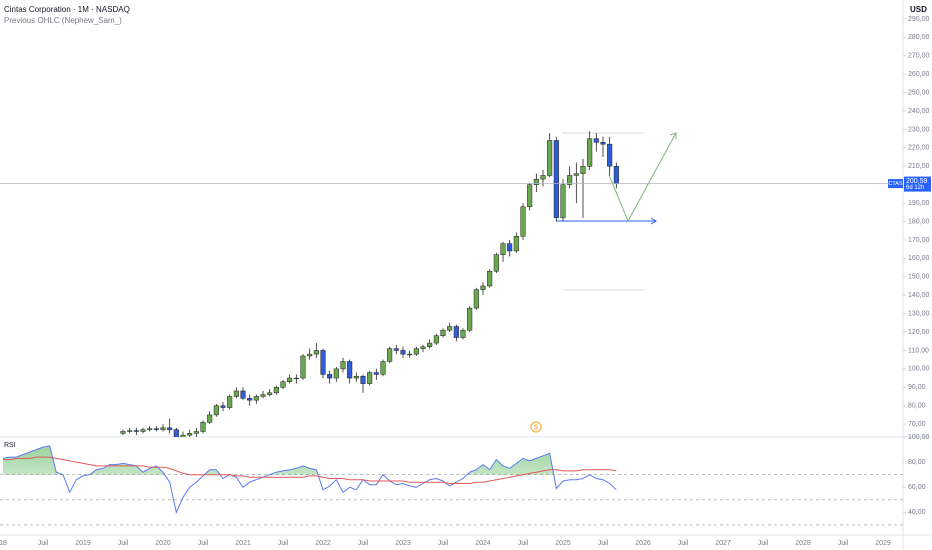 The image size is (932, 550). Describe the element at coordinates (723, 543) in the screenshot. I see `x-tick-label: 2027` at that location.